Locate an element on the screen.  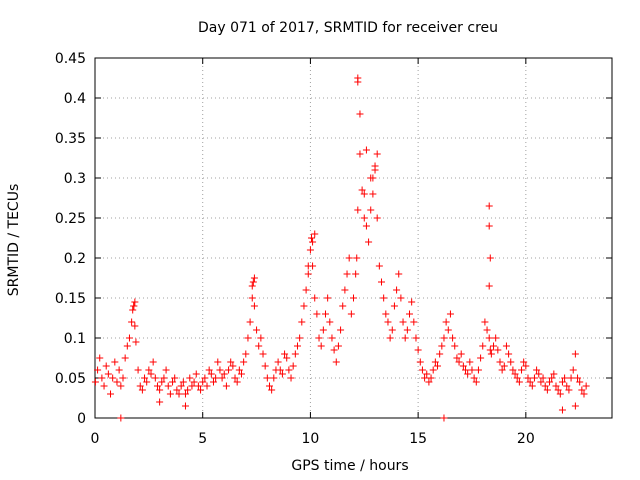
y-tick-label: 0.3 is located at coordinates (75, 179).